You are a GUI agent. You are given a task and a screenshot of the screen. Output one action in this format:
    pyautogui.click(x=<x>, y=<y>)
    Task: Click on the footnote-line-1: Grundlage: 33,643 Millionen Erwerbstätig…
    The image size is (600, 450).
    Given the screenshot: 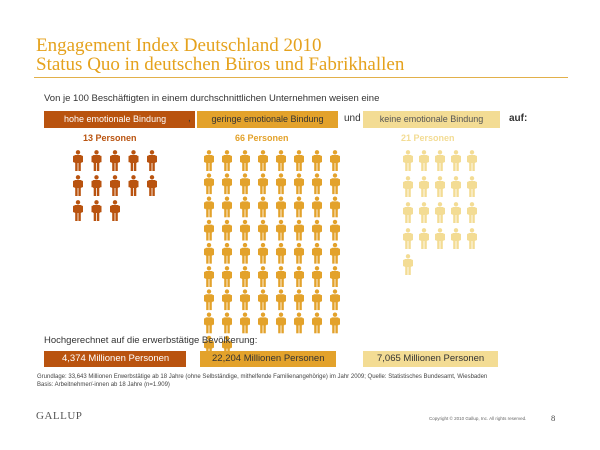 What is the action you would take?
    pyautogui.click(x=262, y=377)
    